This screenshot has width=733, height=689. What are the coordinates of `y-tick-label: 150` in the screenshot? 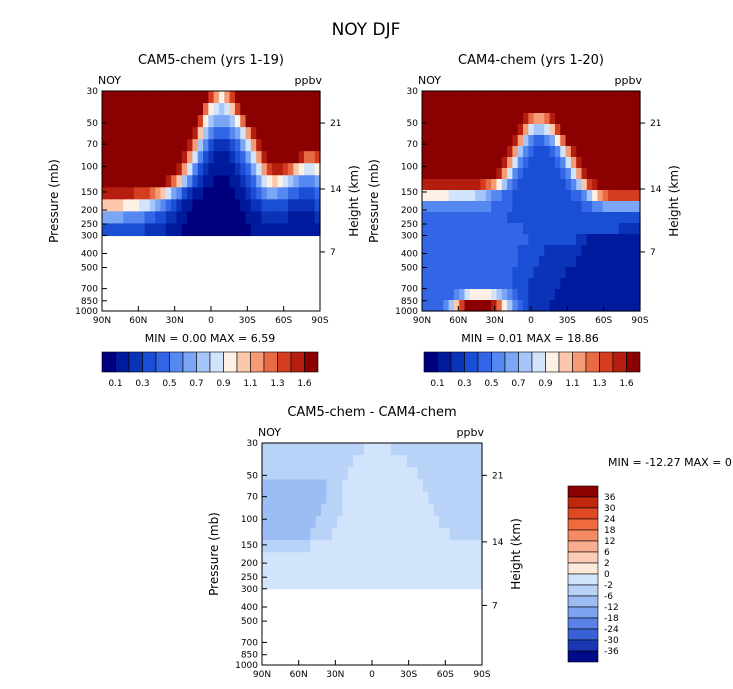 It's located at (249, 546).